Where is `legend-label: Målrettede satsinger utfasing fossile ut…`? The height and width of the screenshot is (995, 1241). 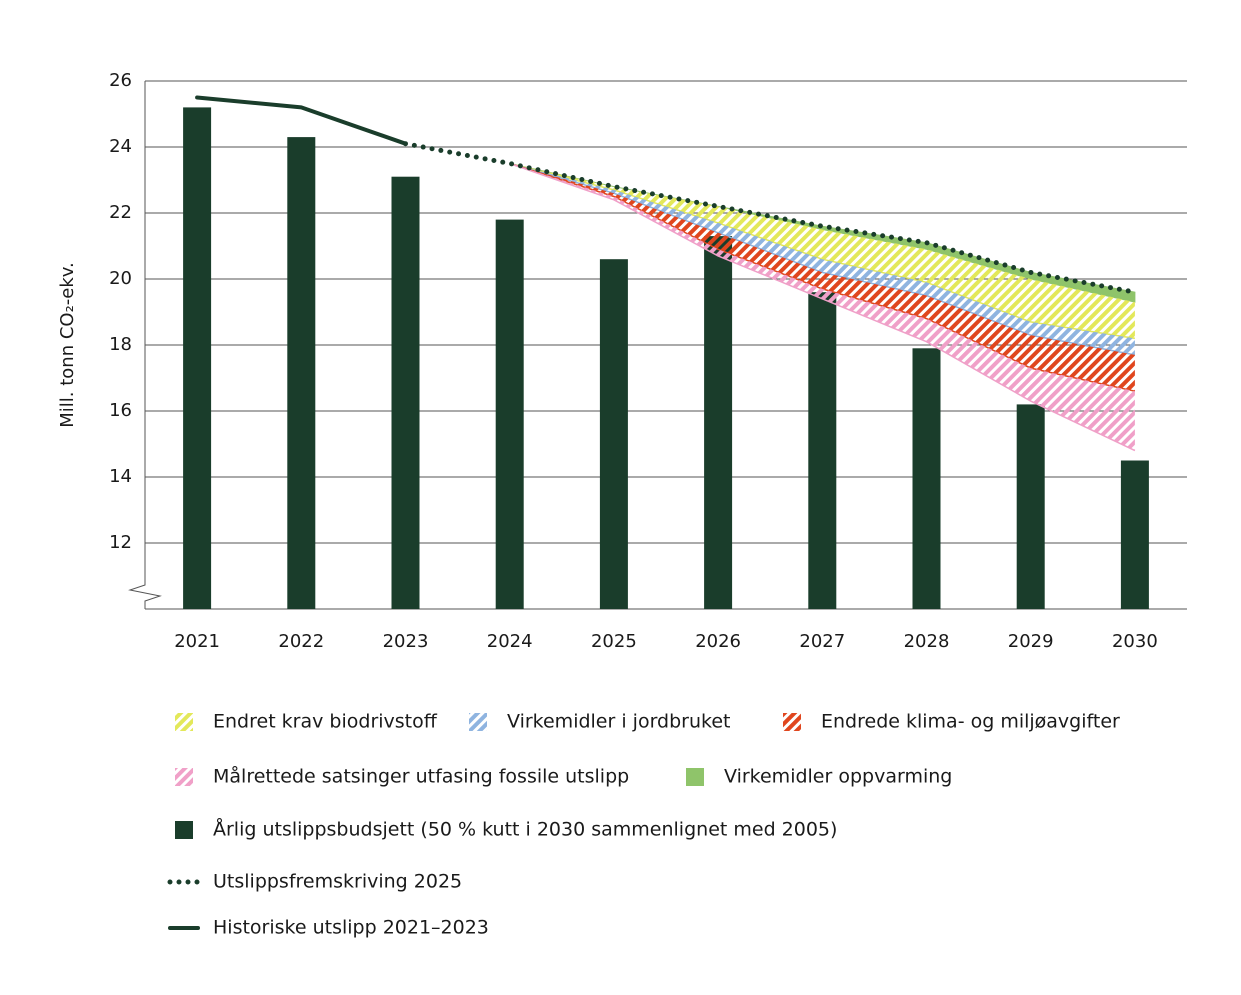
legend-label: Målrettede satsinger utfasing fossile ut… is located at coordinates (421, 776).